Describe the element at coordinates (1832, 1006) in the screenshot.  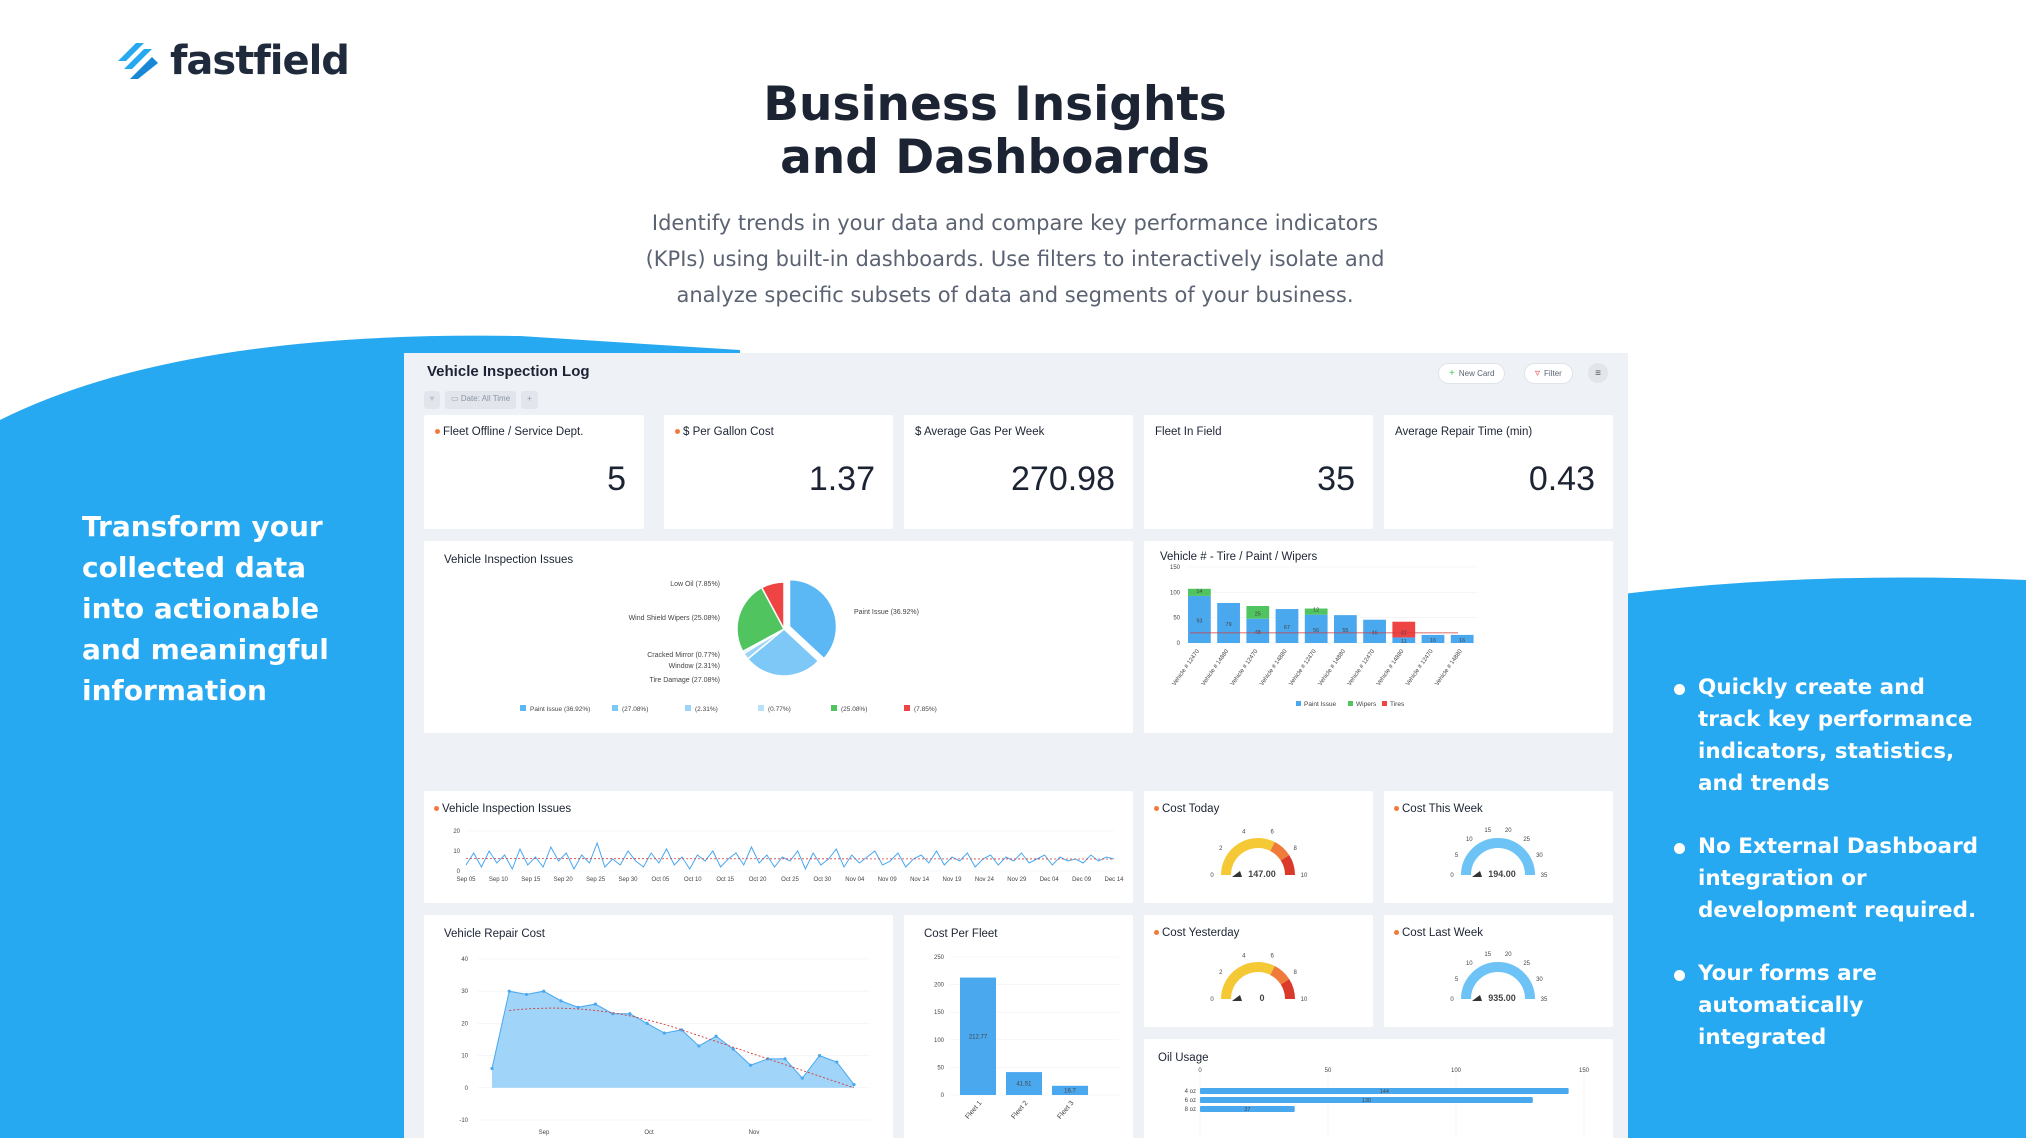
I see `feature-item: Your forms are automatically integrated` at that location.